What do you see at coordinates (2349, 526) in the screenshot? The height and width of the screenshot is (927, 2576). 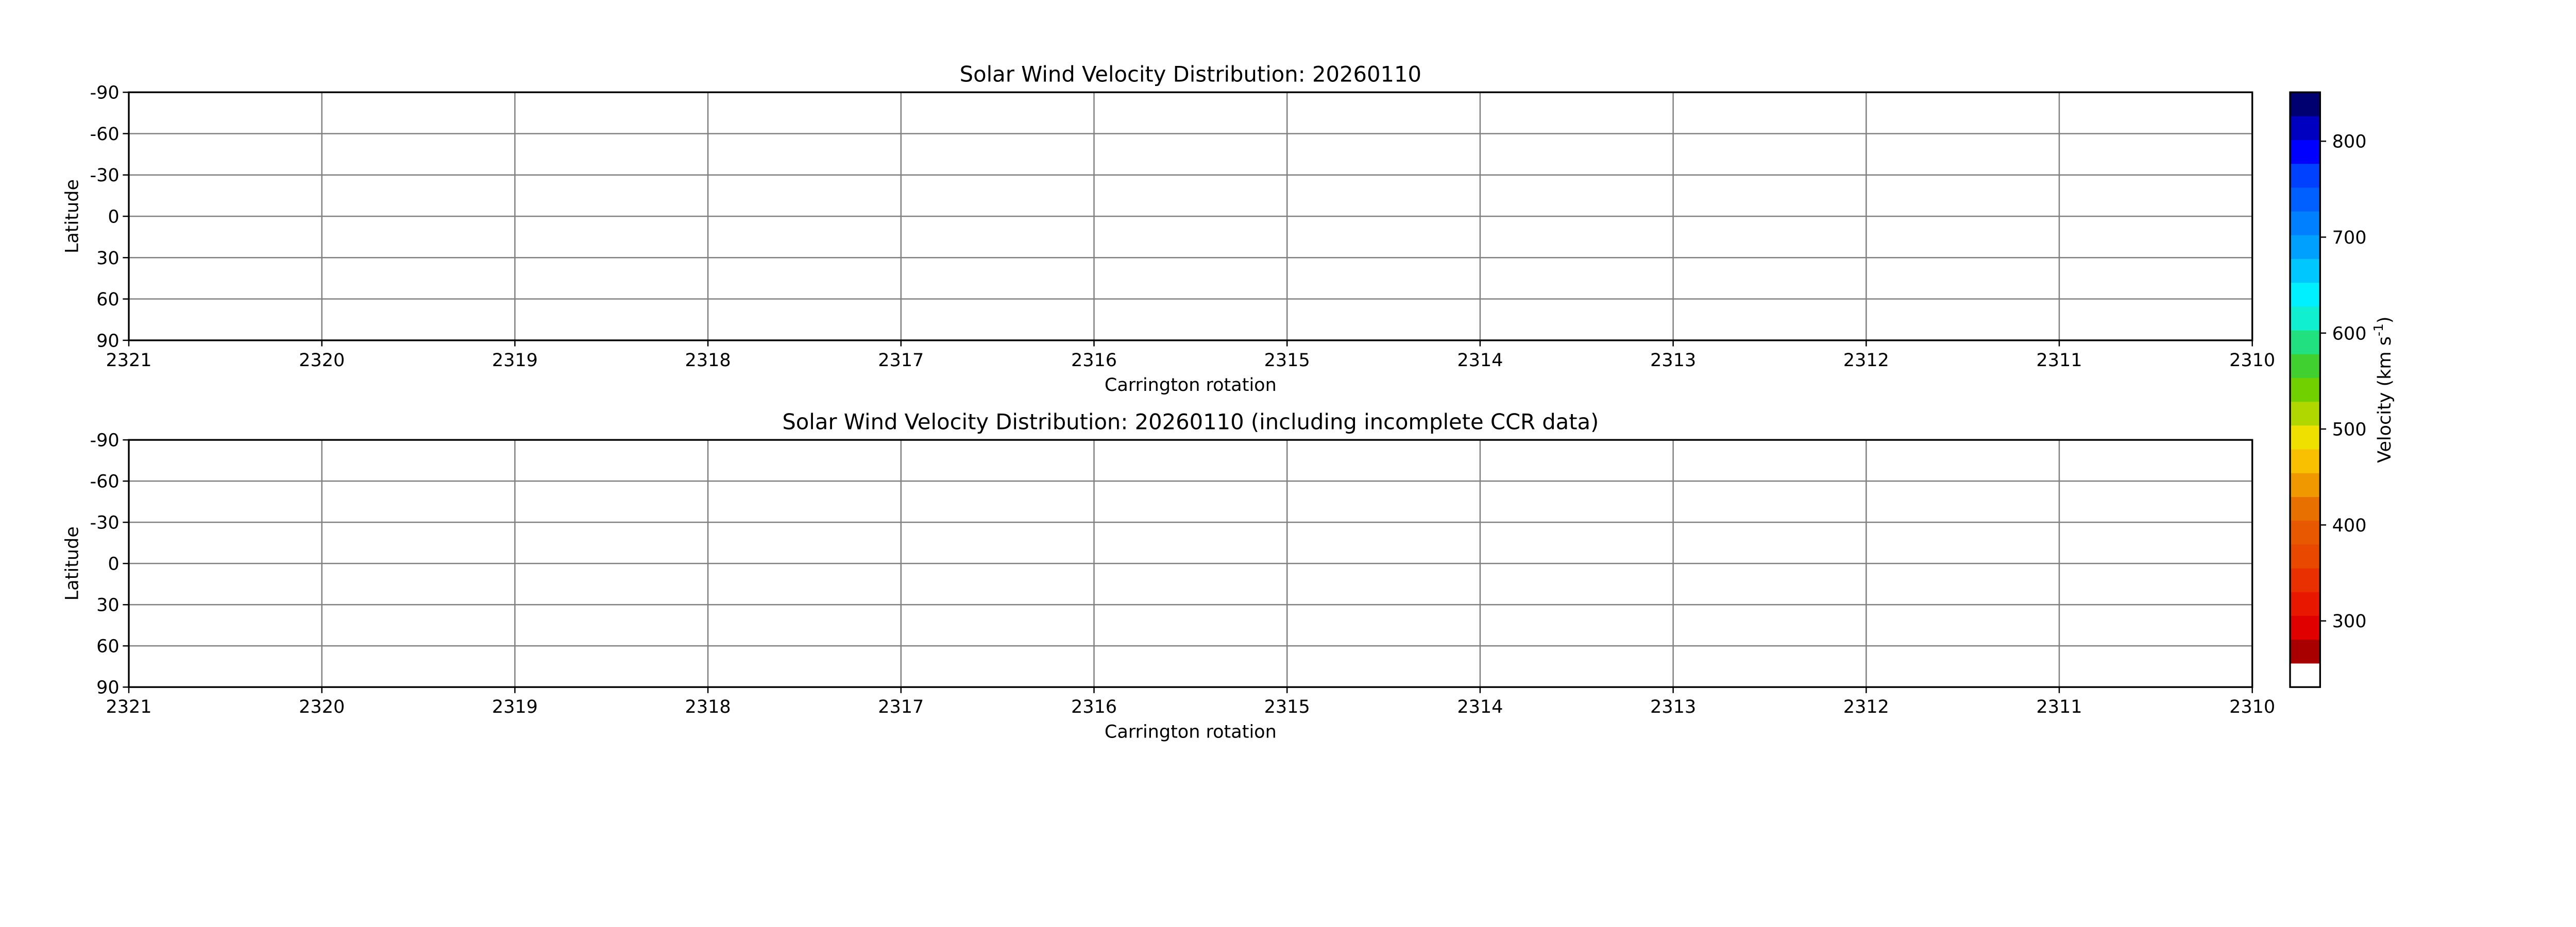 I see `colorbar-tick-label: 400` at bounding box center [2349, 526].